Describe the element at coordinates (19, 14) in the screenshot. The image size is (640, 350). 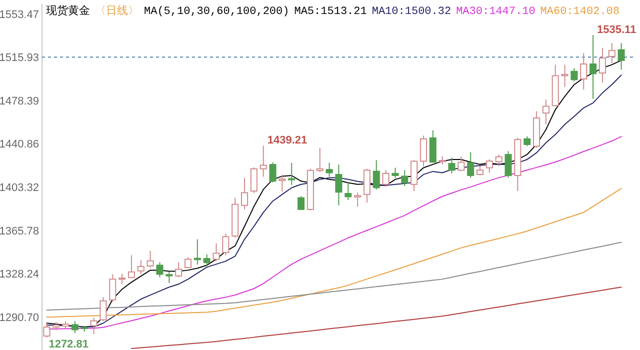
I see `y-tick-label: 1553.47` at that location.